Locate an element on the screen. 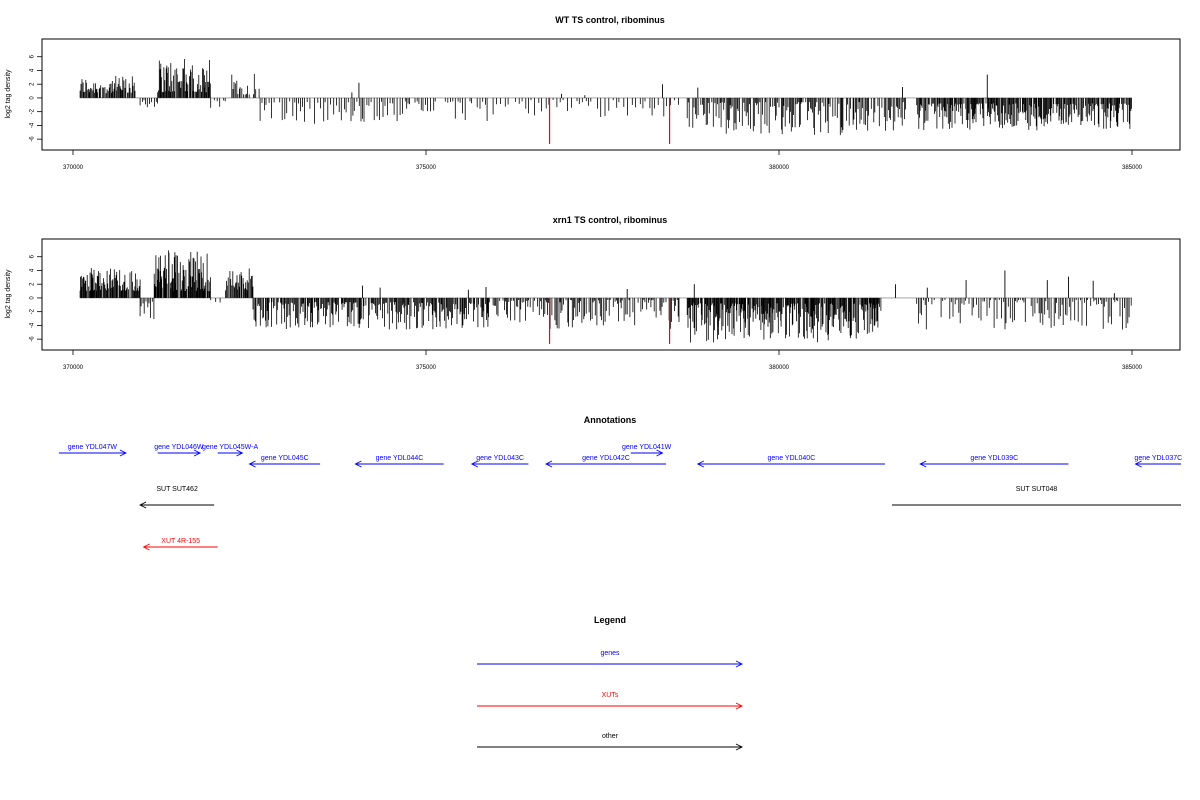  legend-panel: Legend genes XUTs other is located at coordinates (610, 683).